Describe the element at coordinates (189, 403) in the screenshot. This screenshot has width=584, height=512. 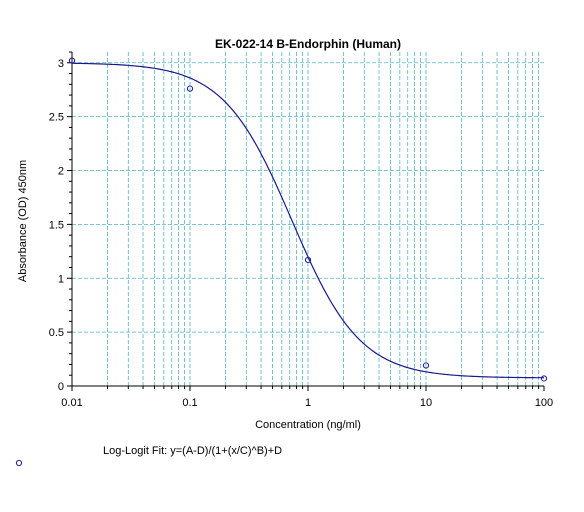
I see `x-tick-label: 0.1` at that location.